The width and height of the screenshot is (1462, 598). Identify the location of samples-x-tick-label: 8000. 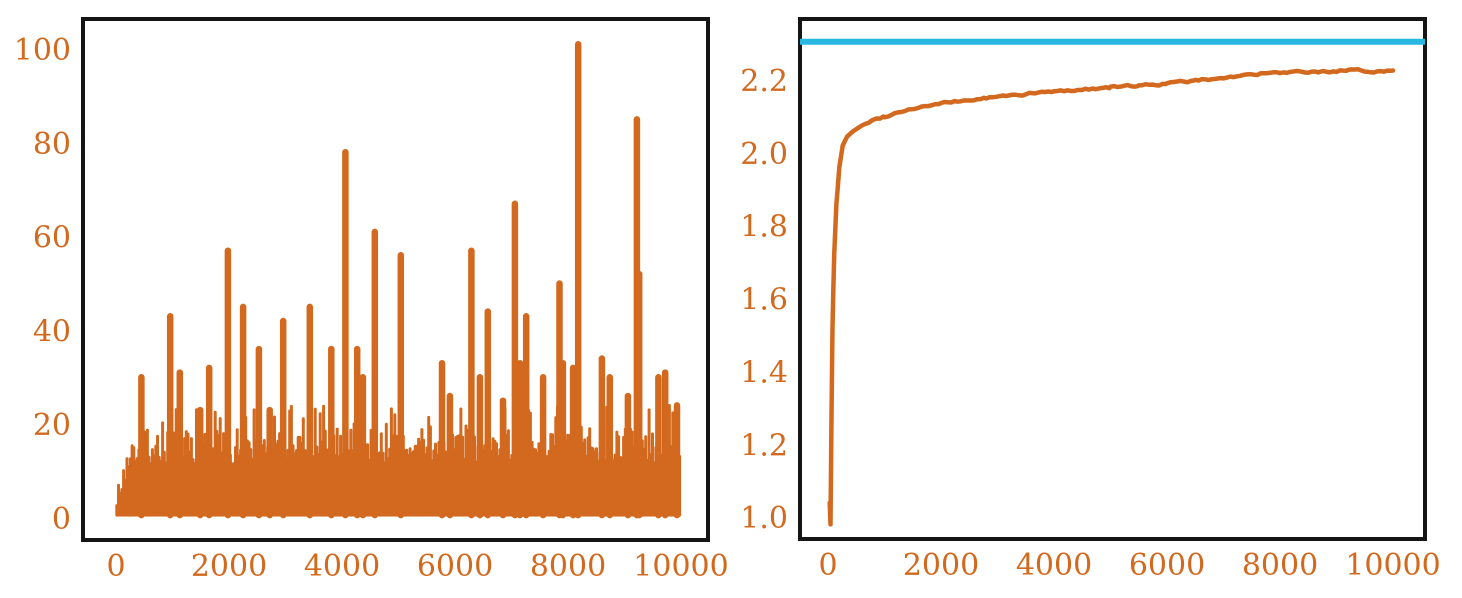
(568, 566).